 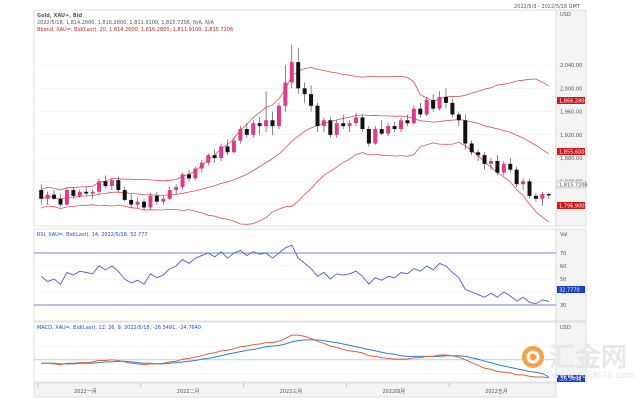 What do you see at coordinates (295, 358) in the screenshot?
I see `macd-signal-line` at bounding box center [295, 358].